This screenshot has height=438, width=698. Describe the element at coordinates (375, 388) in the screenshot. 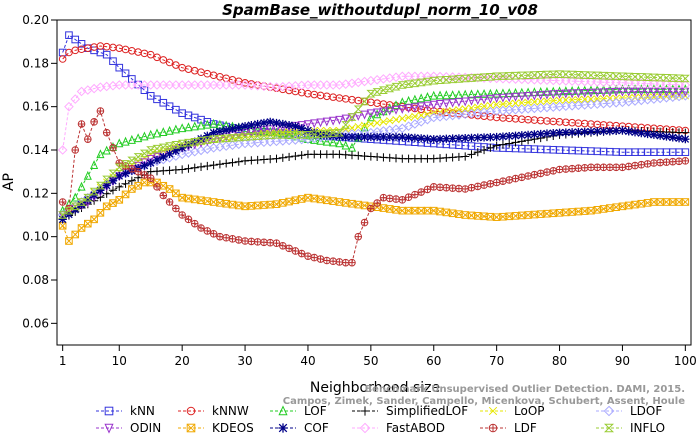

I see `x-axis-label: Neighborhood size` at that location.